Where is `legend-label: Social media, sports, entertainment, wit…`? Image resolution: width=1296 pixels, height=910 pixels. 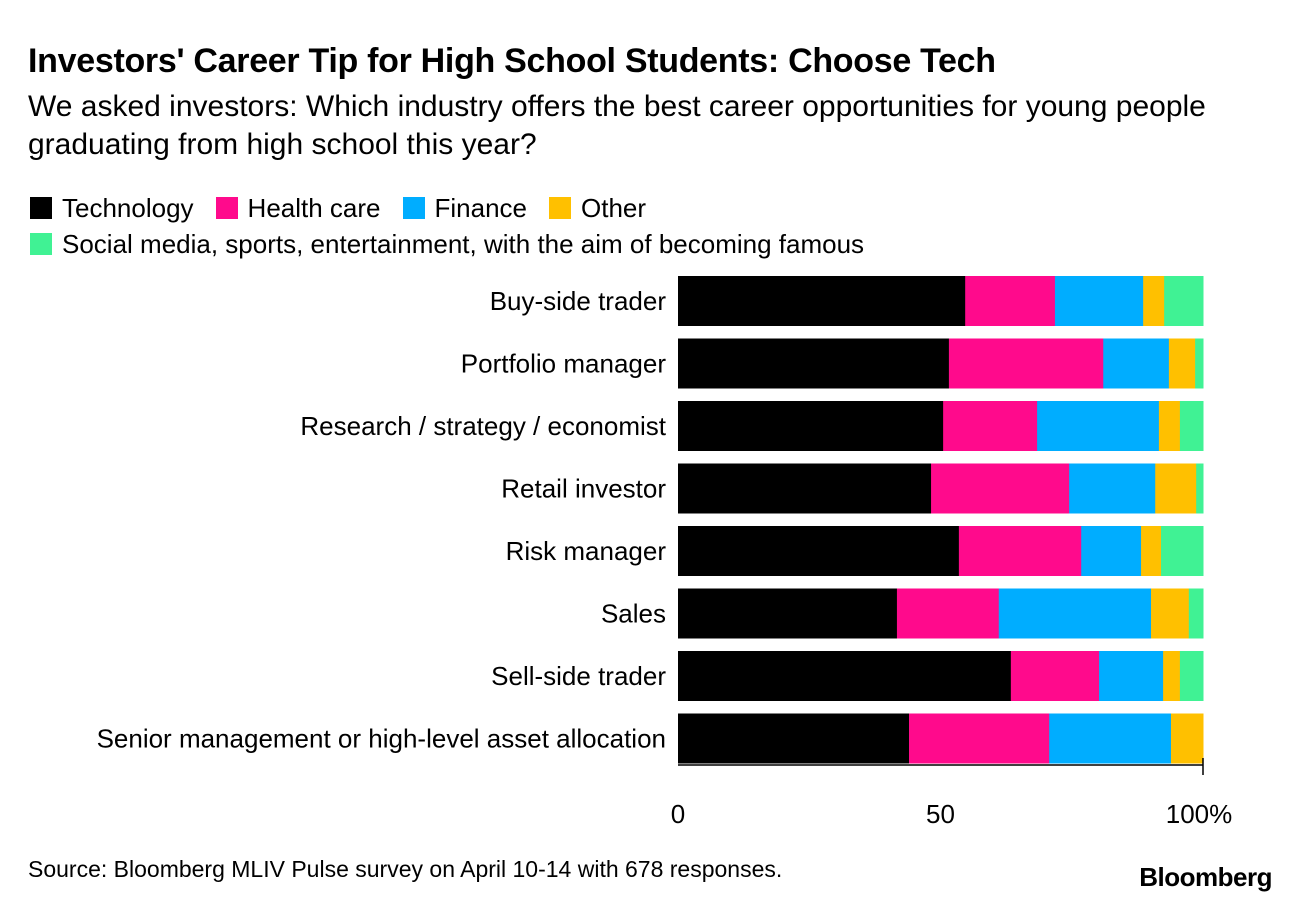
legend-label: Social media, sports, entertainment, wit… is located at coordinates (463, 243).